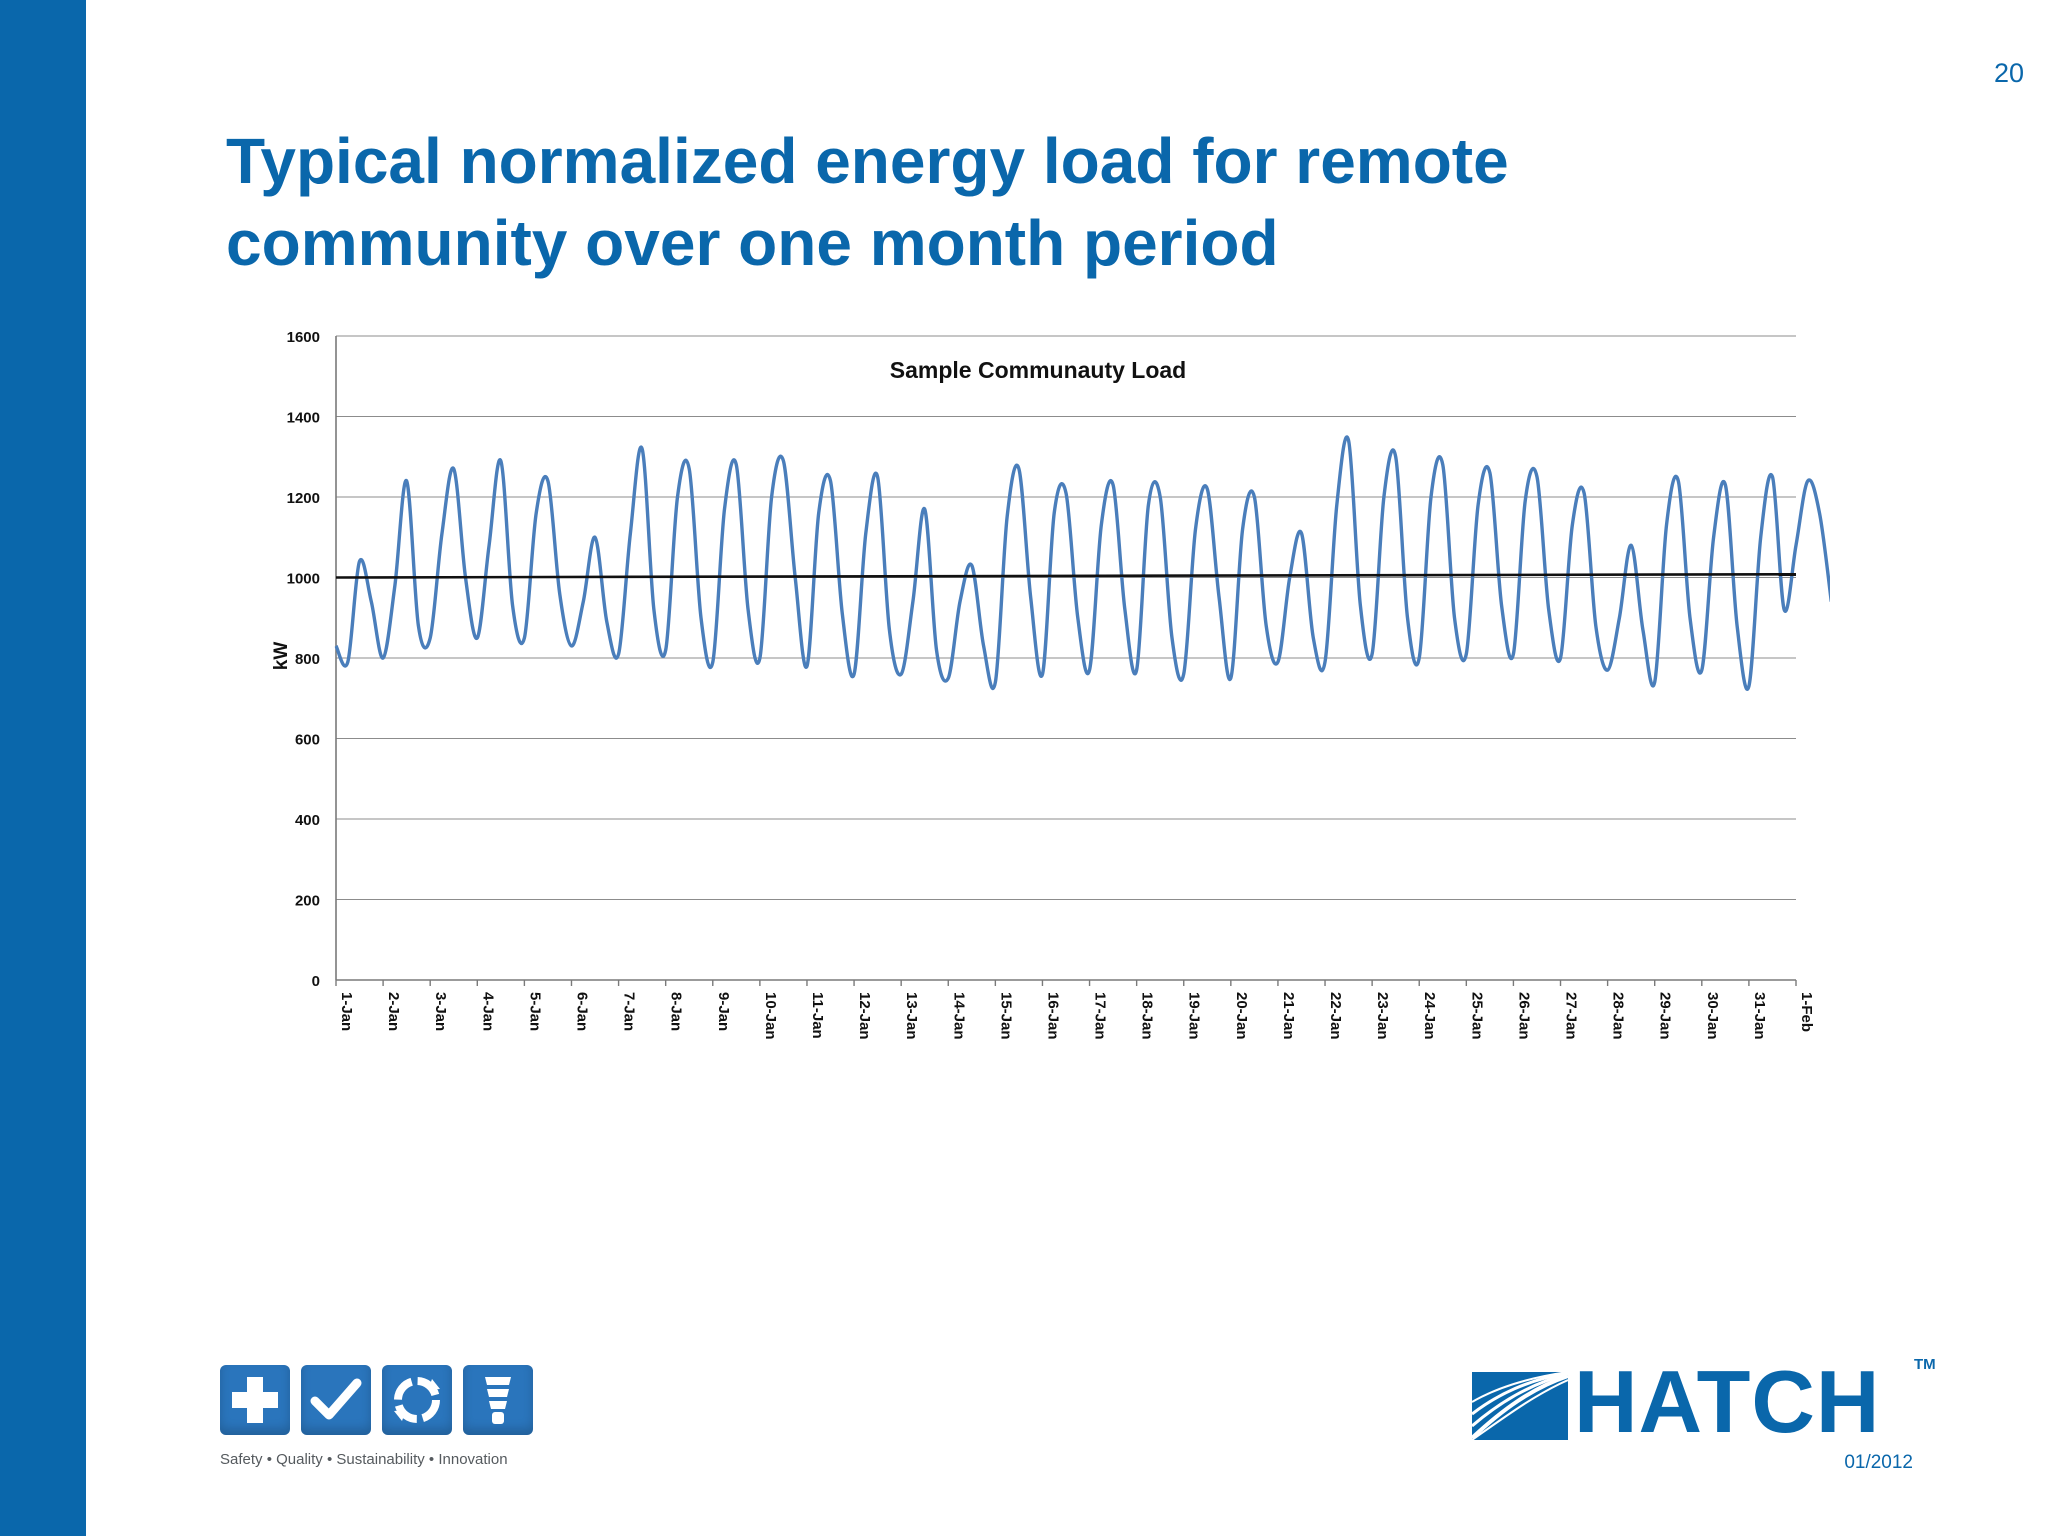 The image size is (2048, 1536). Describe the element at coordinates (487, 1011) in the screenshot. I see `x-tick-4-Jan: 4-Jan` at that location.